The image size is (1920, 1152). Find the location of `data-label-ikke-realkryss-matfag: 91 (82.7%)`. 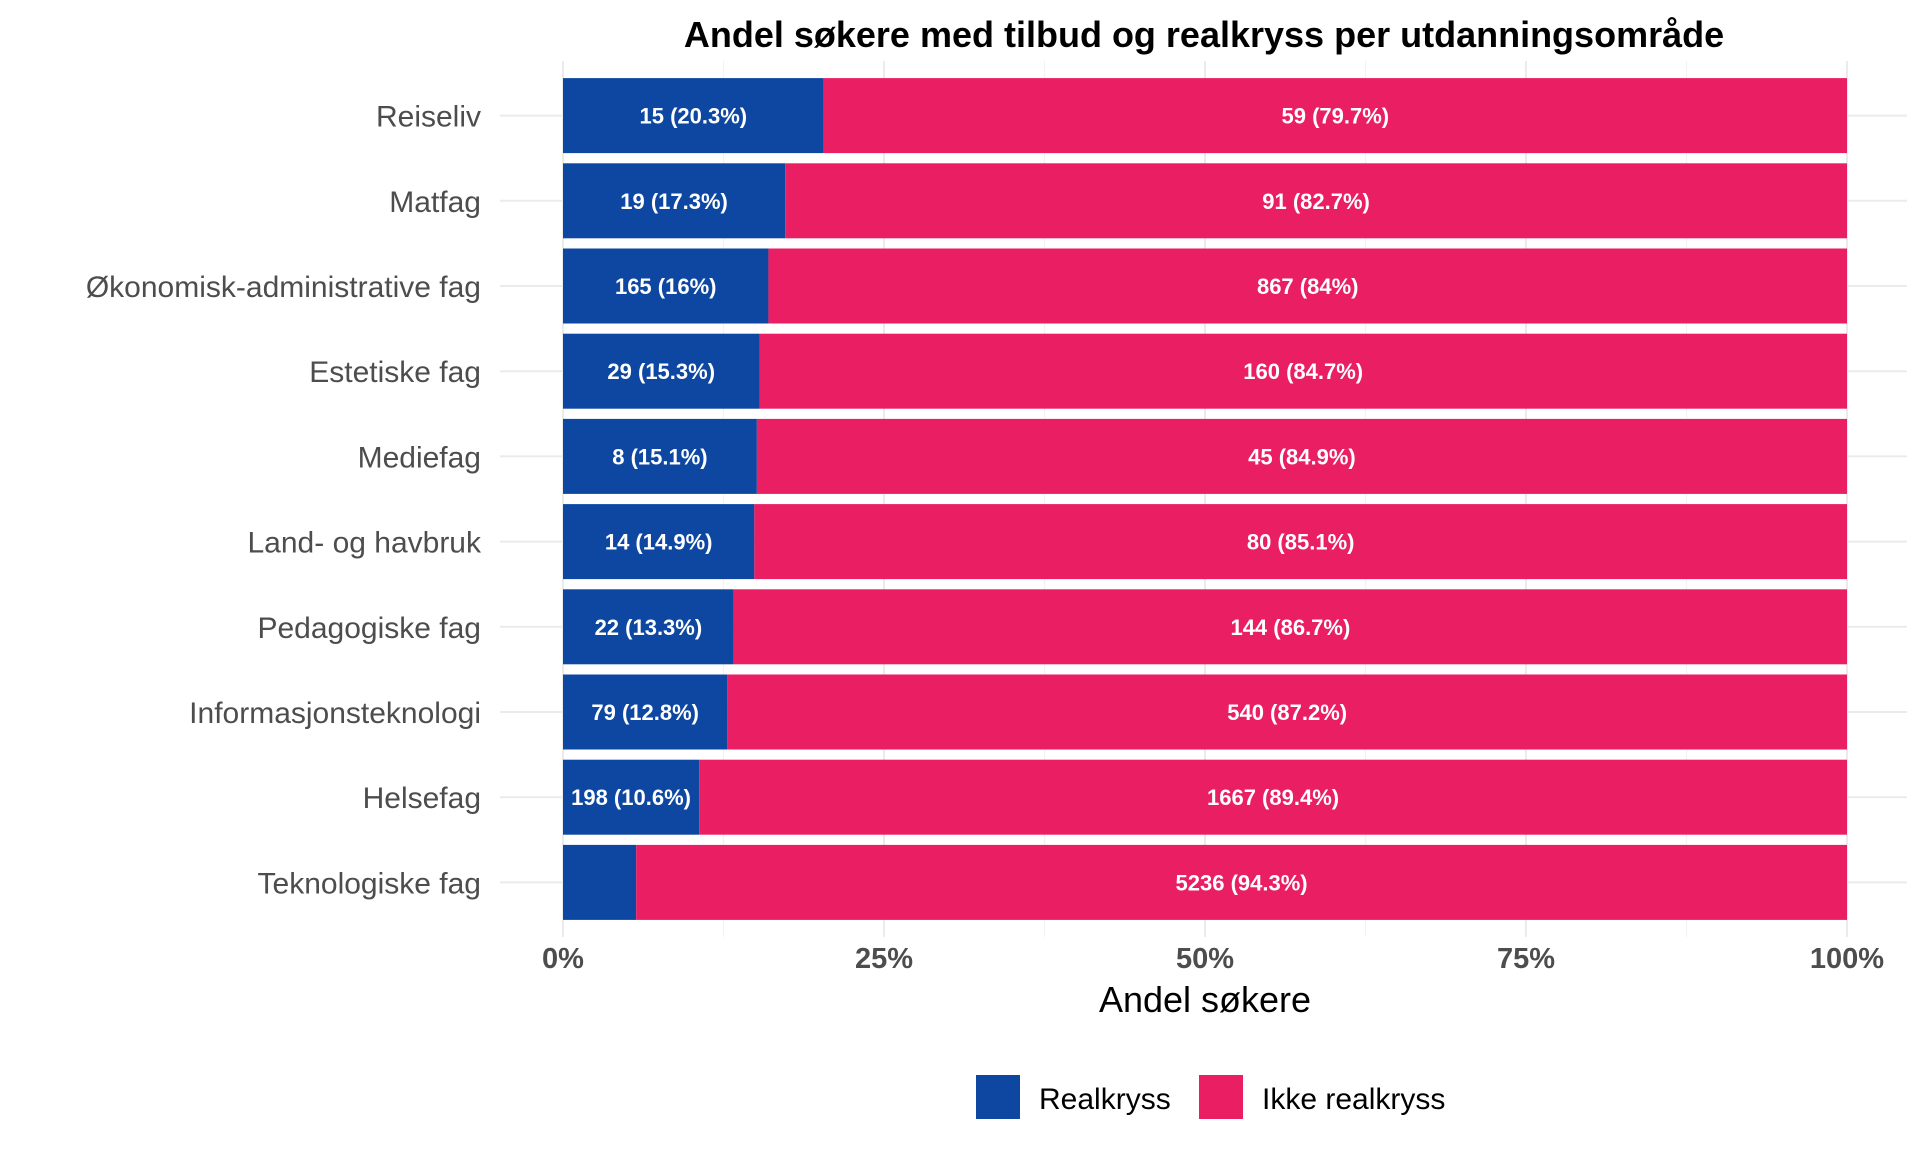

data-label-ikke-realkryss-matfag: 91 (82.7%) is located at coordinates (1316, 201).